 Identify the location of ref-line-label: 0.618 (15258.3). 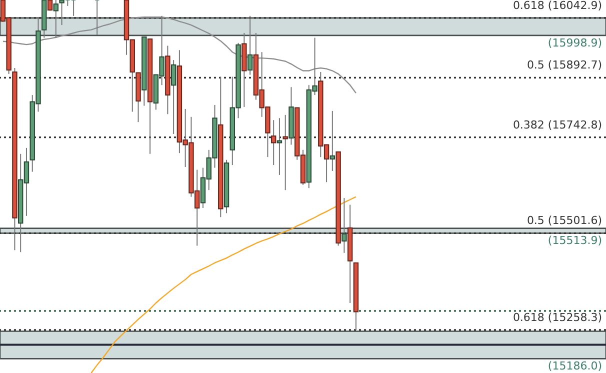
(557, 317).